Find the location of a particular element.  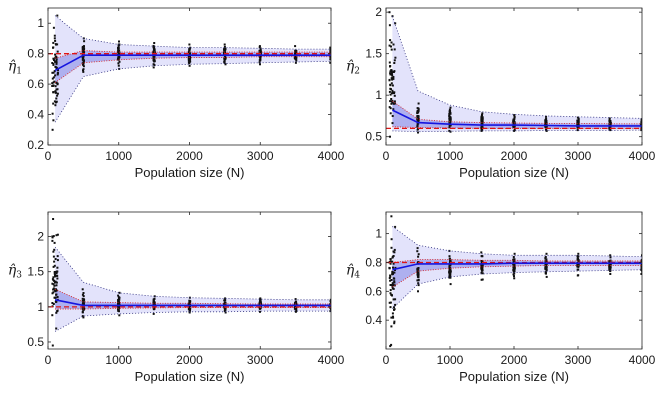

inner-range-band is located at coordinates (193, 66).